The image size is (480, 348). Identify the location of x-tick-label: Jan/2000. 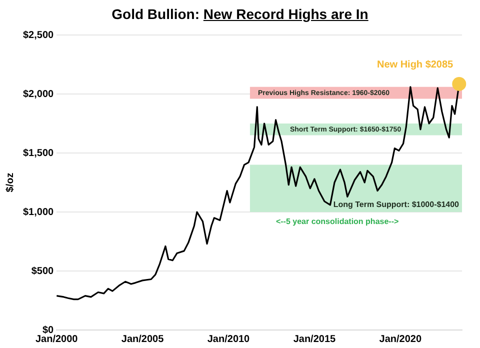
(56, 339).